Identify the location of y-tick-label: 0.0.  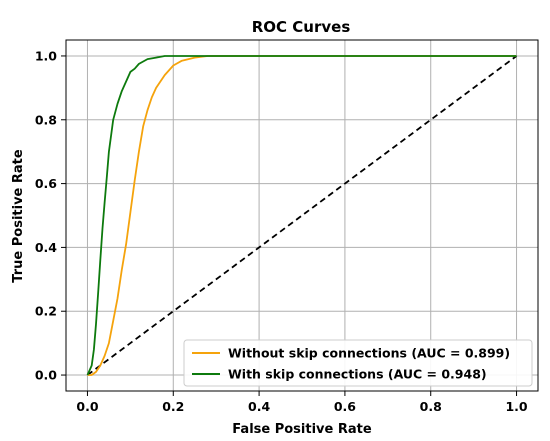
(46, 375).